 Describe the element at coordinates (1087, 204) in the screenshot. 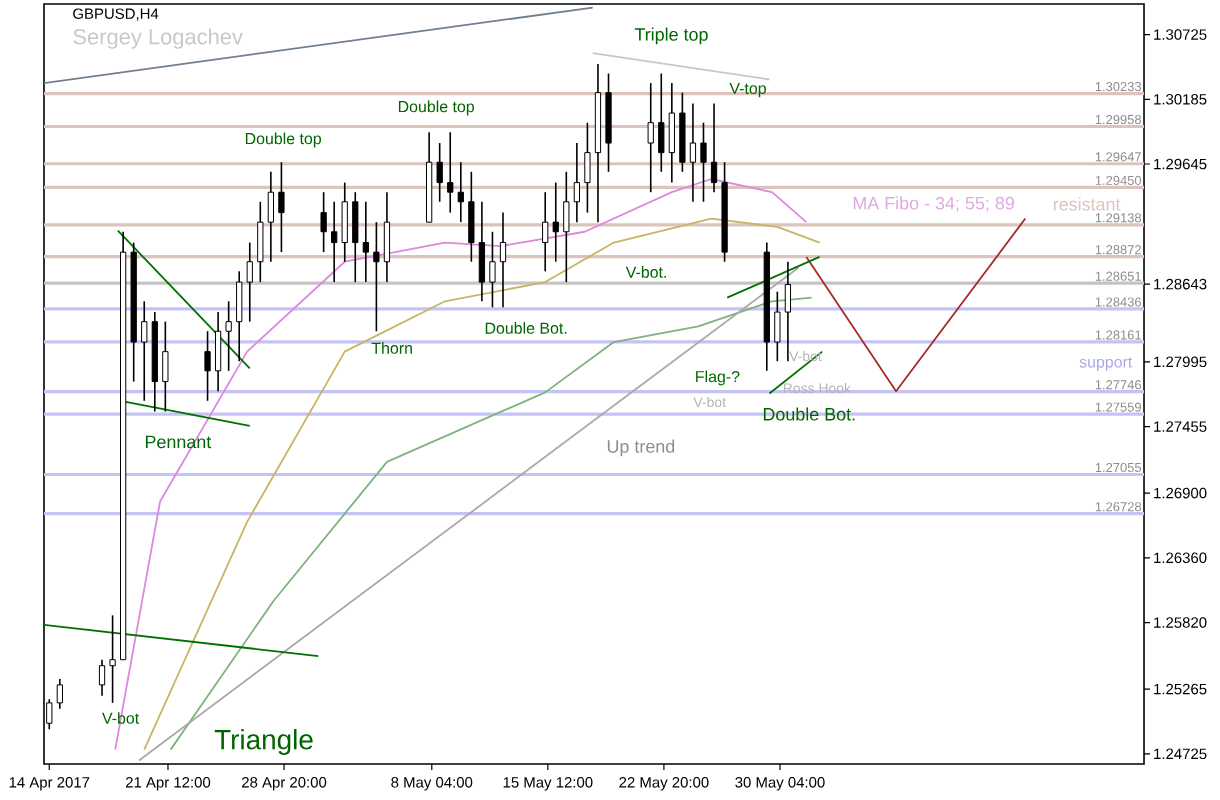

I see `annotation: resistant` at that location.